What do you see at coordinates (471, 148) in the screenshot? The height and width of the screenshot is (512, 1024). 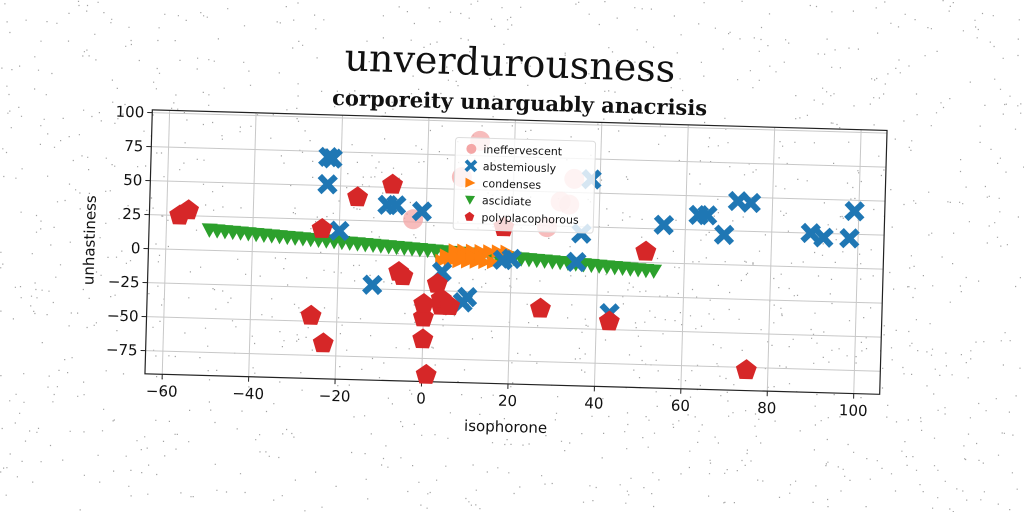 I see `legend-marker-ineffervescent` at bounding box center [471, 148].